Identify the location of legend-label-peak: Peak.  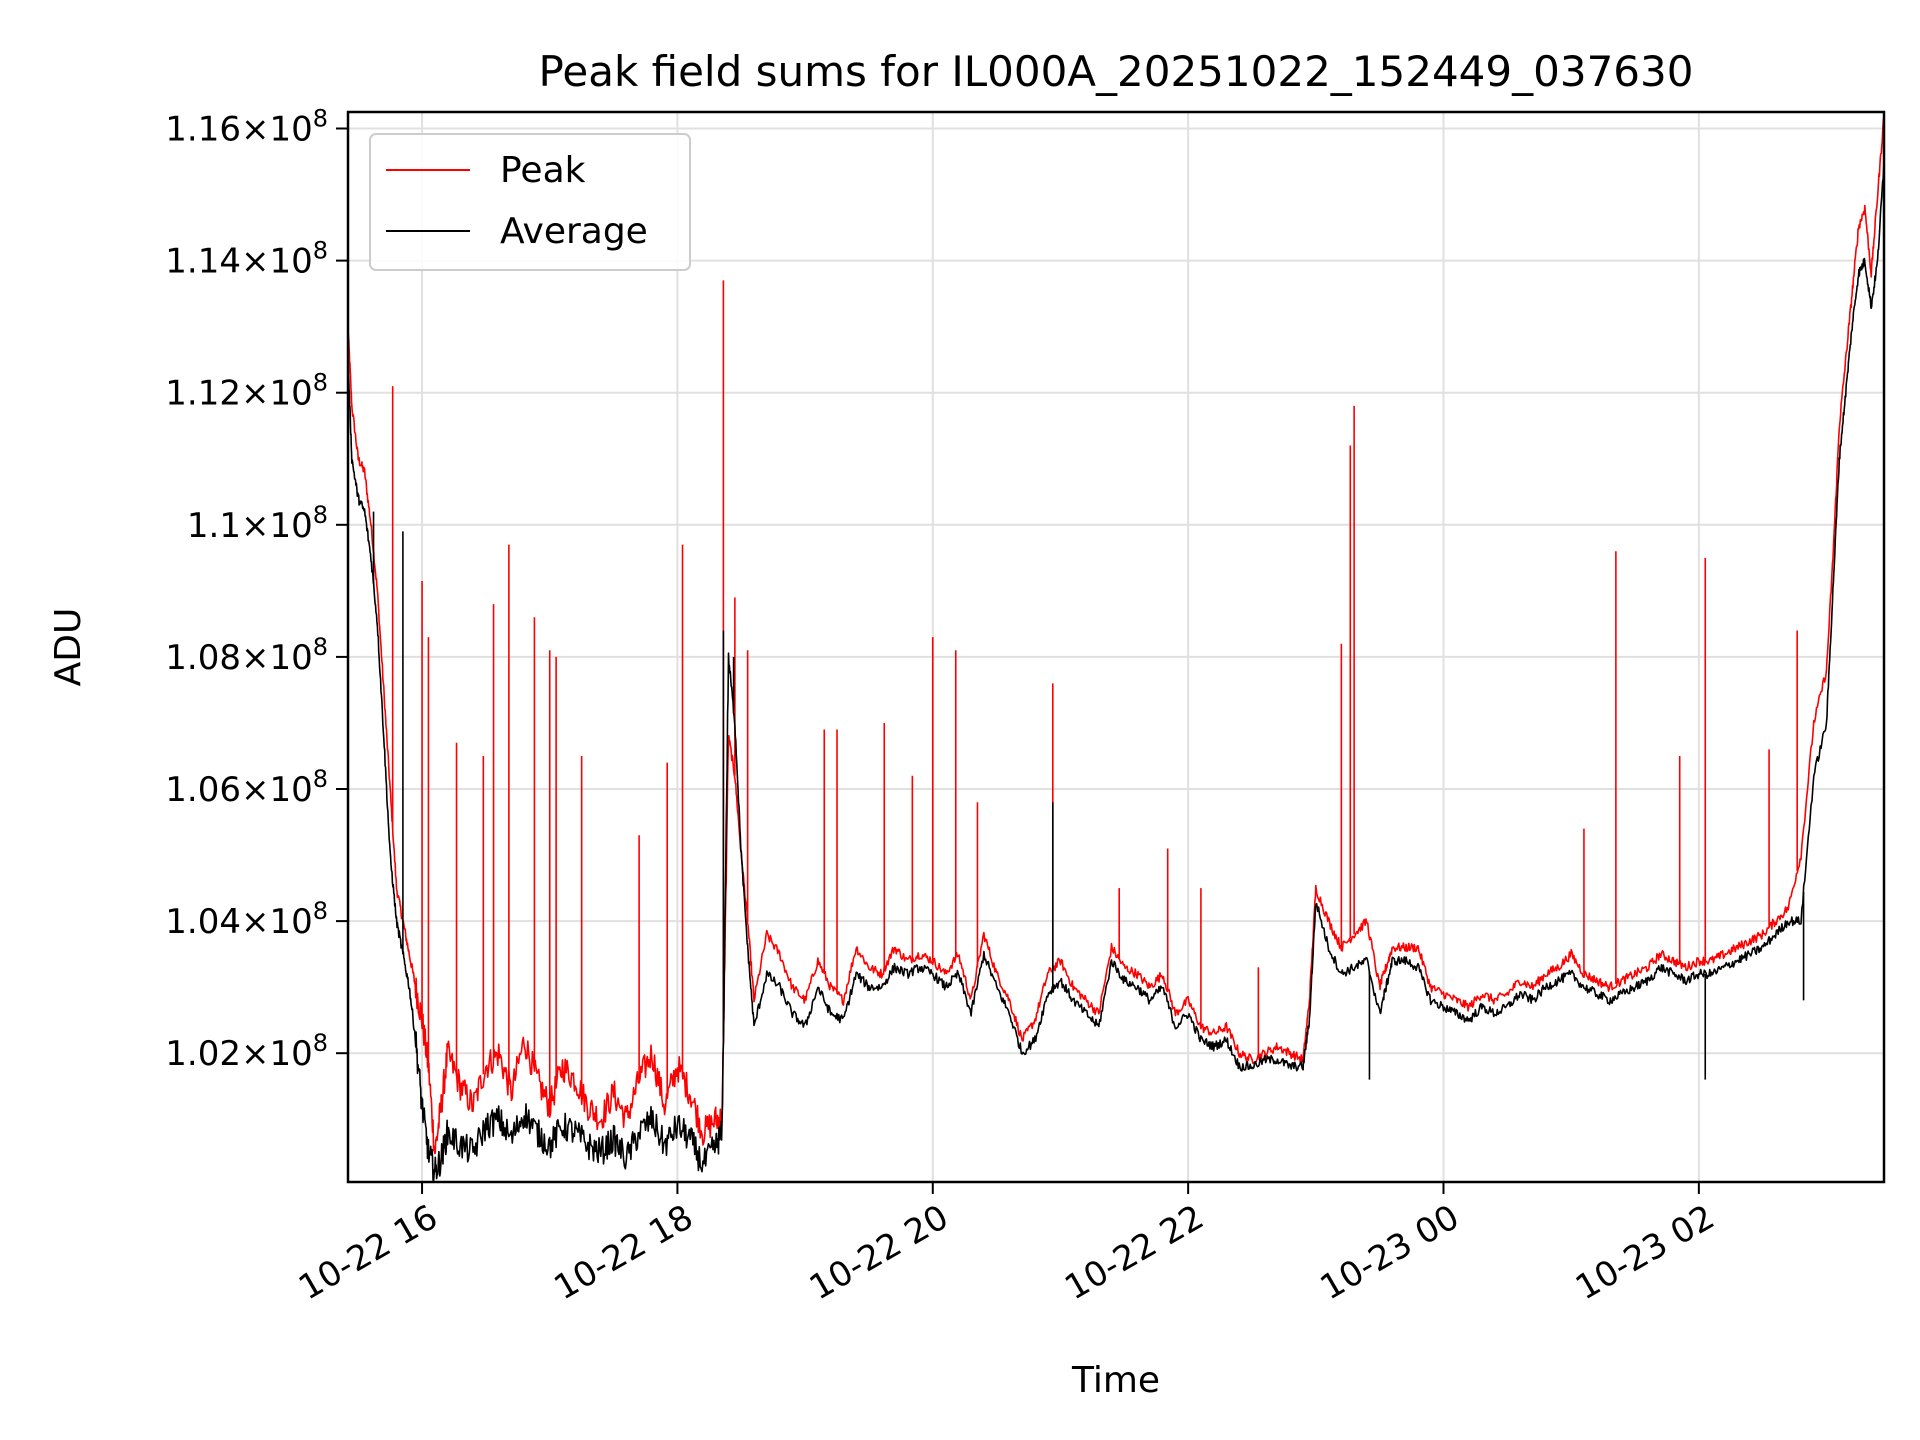
(543, 170).